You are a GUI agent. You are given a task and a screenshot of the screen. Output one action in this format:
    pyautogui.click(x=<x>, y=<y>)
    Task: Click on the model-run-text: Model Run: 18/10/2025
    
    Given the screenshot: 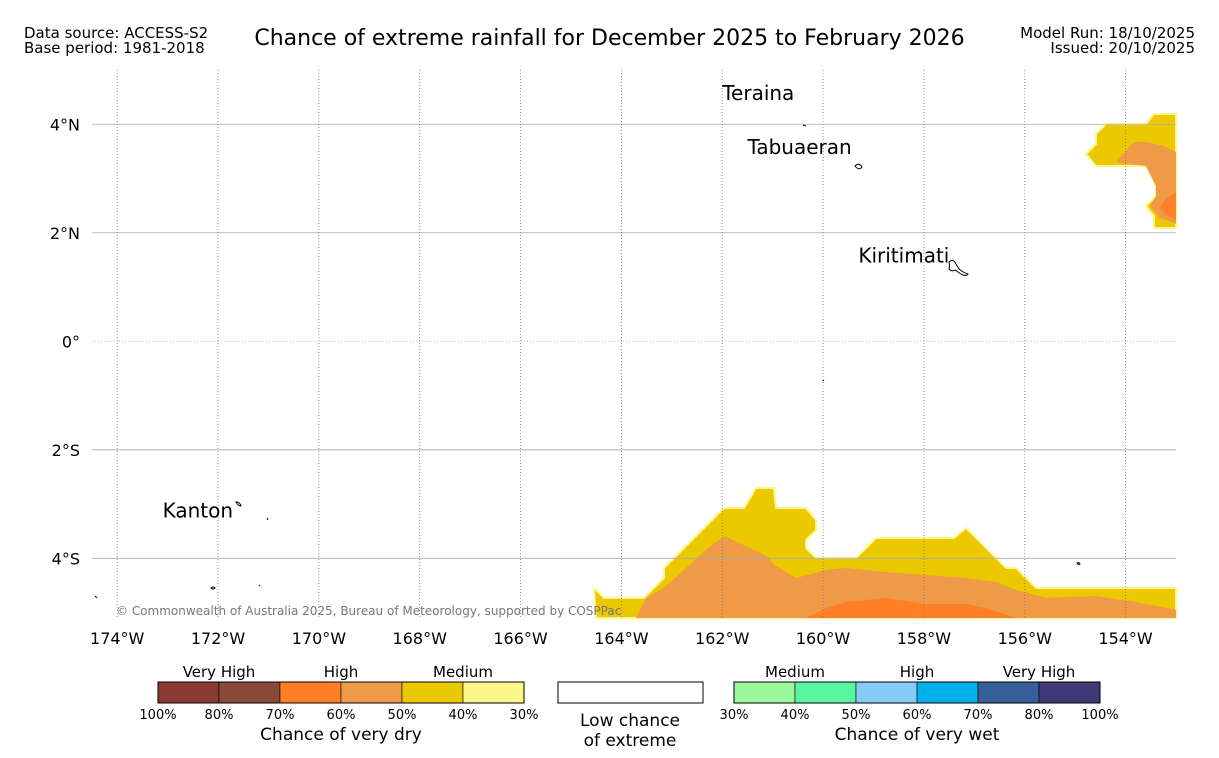 What is the action you would take?
    pyautogui.click(x=1107, y=33)
    